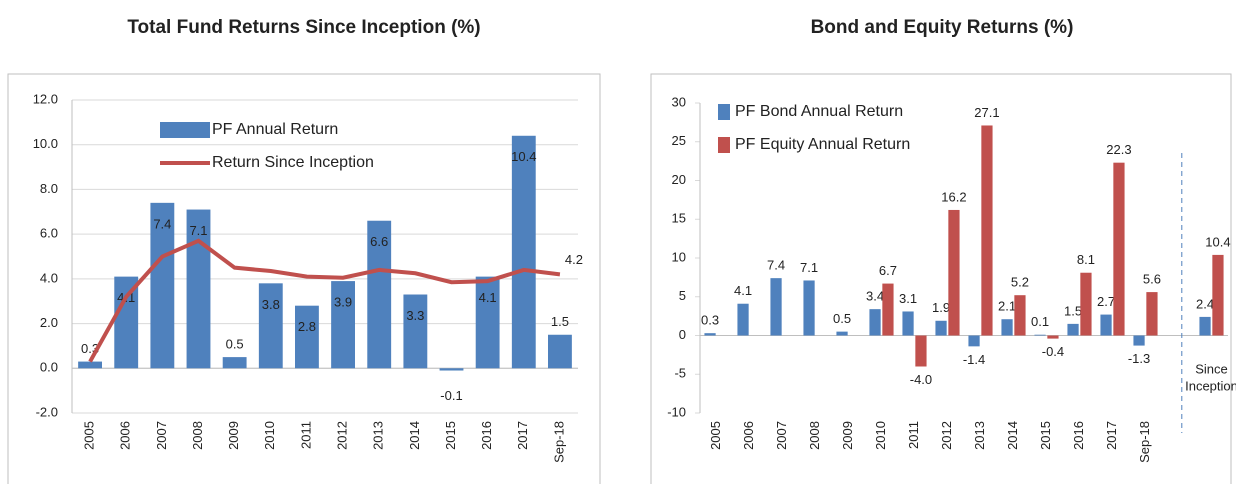  Describe the element at coordinates (1118, 149) in the screenshot. I see `data-label: 22.3` at that location.